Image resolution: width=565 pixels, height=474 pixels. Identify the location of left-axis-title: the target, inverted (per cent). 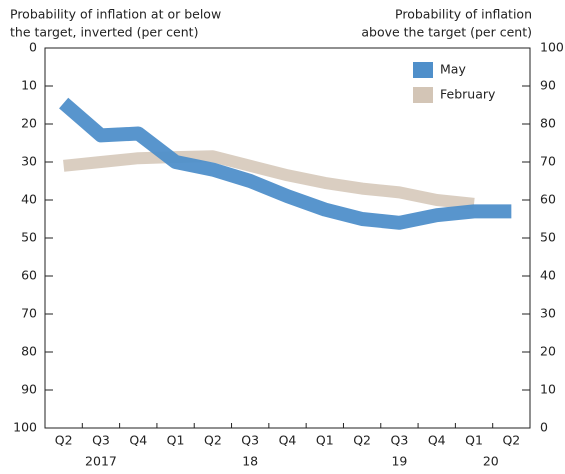
(104, 32).